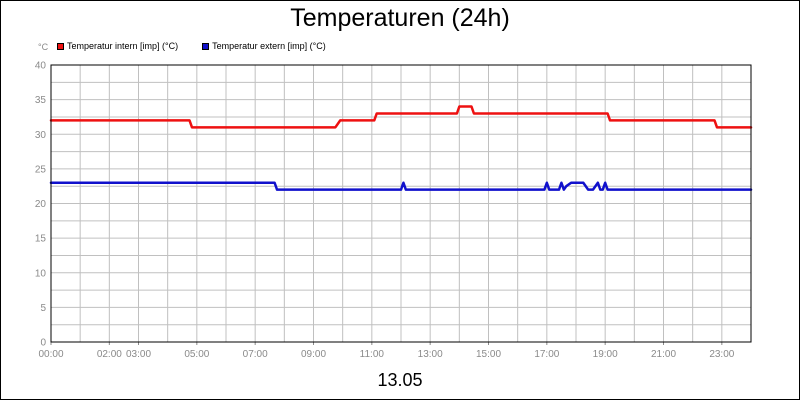 Image resolution: width=800 pixels, height=400 pixels. What do you see at coordinates (488, 354) in the screenshot?
I see `x-tick-label: 15:00` at bounding box center [488, 354].